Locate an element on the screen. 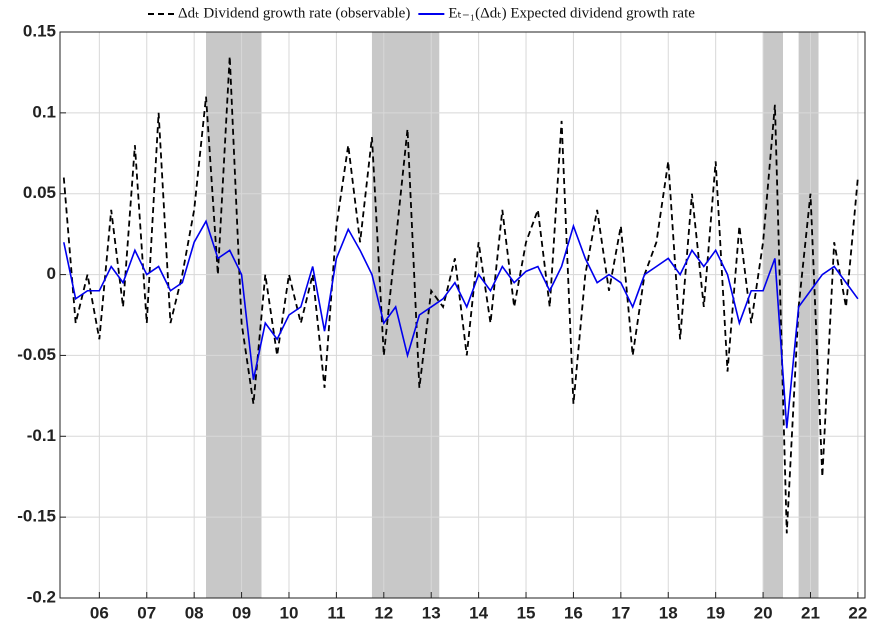  legend-label: Δdₜ Dividend growth rate (observable) is located at coordinates (294, 13).